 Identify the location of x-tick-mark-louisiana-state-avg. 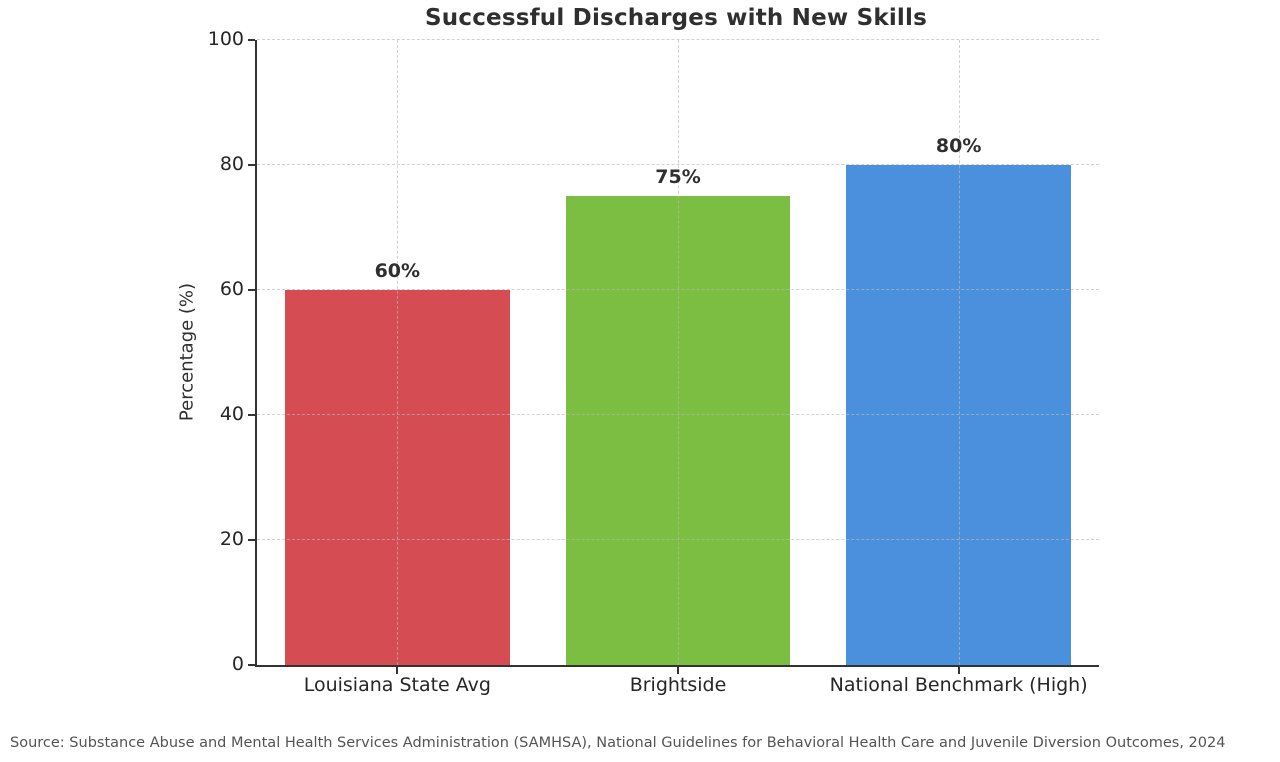
(397, 670).